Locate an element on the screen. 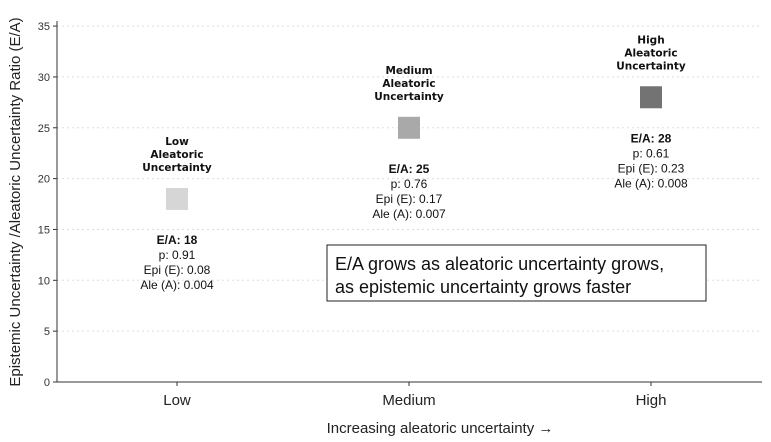 The image size is (771, 442). stat-line: Epi (E): 0.17 is located at coordinates (409, 199).